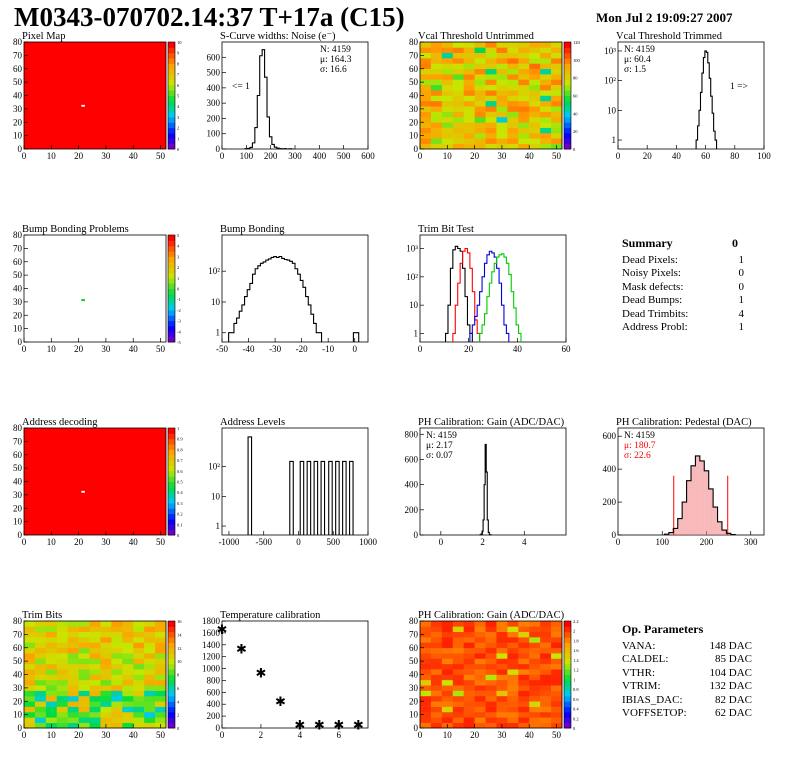  I want to click on x-tick-label: 60, so click(706, 156).